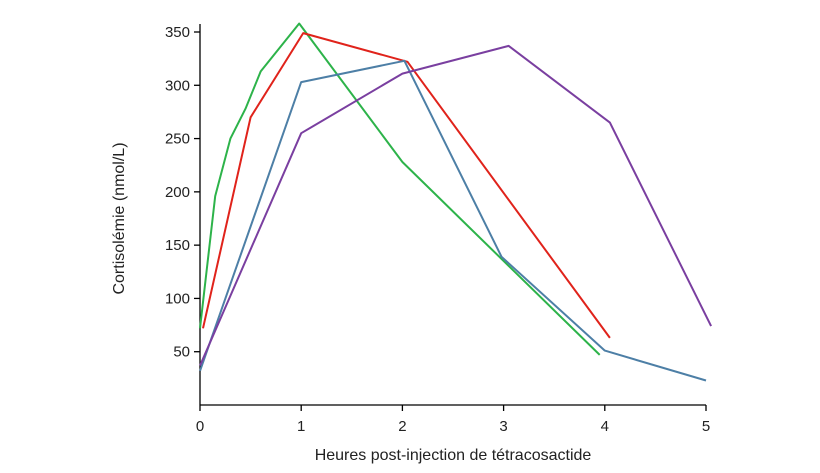 The image size is (820, 473). What do you see at coordinates (181, 352) in the screenshot?
I see `y-tick-label: 50` at bounding box center [181, 352].